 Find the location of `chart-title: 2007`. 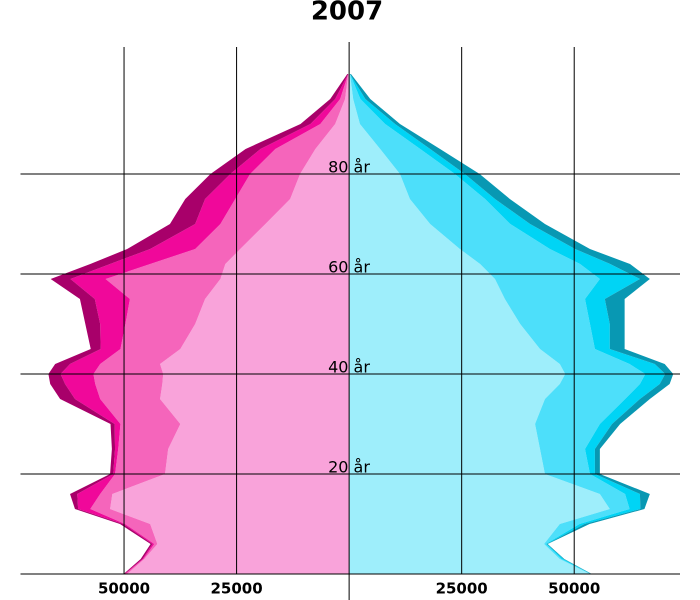

chart-title: 2007 is located at coordinates (347, 13).